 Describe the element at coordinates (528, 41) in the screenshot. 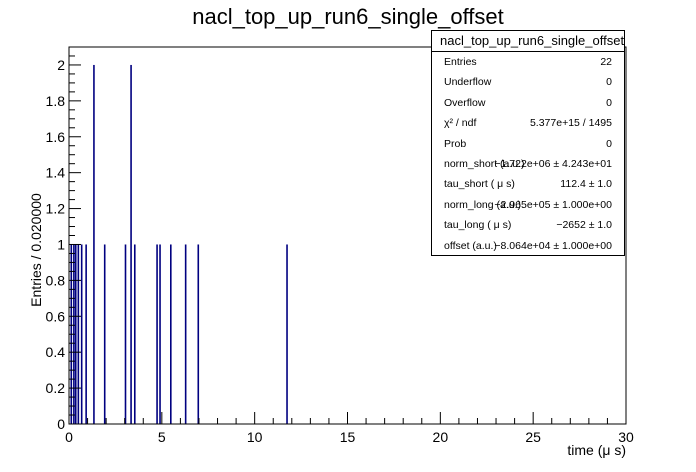

I see `stats-title: nacl_top_up_run6_single_offset` at that location.